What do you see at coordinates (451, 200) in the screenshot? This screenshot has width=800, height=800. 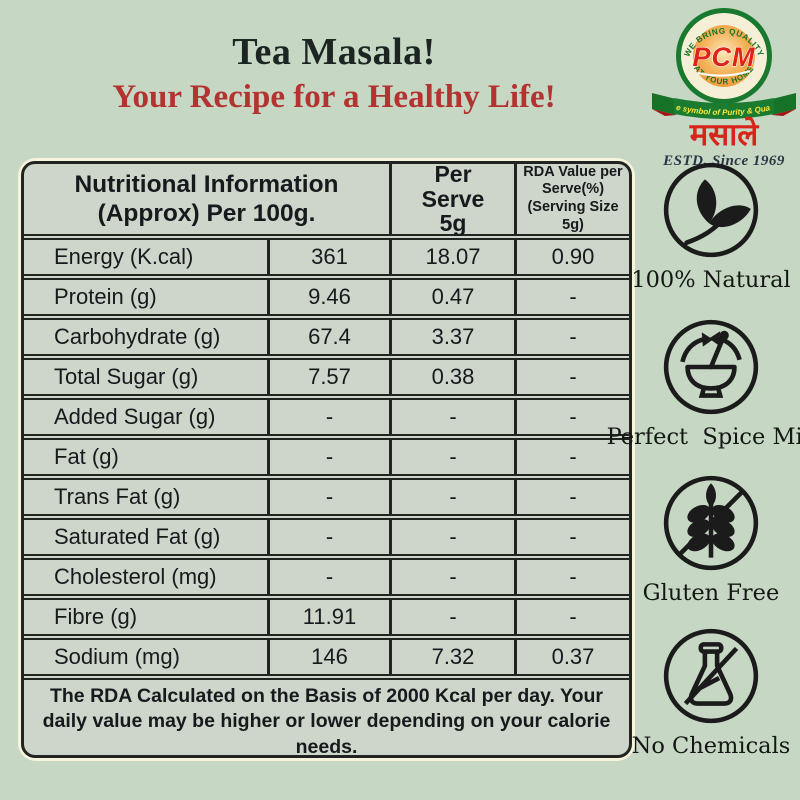 I see `header-per-serve: Per Serve 5g` at bounding box center [451, 200].